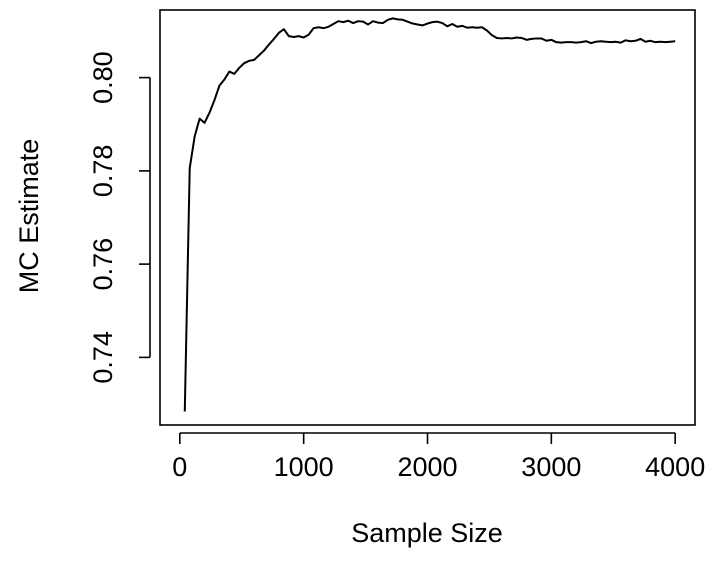 The width and height of the screenshot is (710, 579). I want to click on x-tick-label: 3000, so click(551, 467).